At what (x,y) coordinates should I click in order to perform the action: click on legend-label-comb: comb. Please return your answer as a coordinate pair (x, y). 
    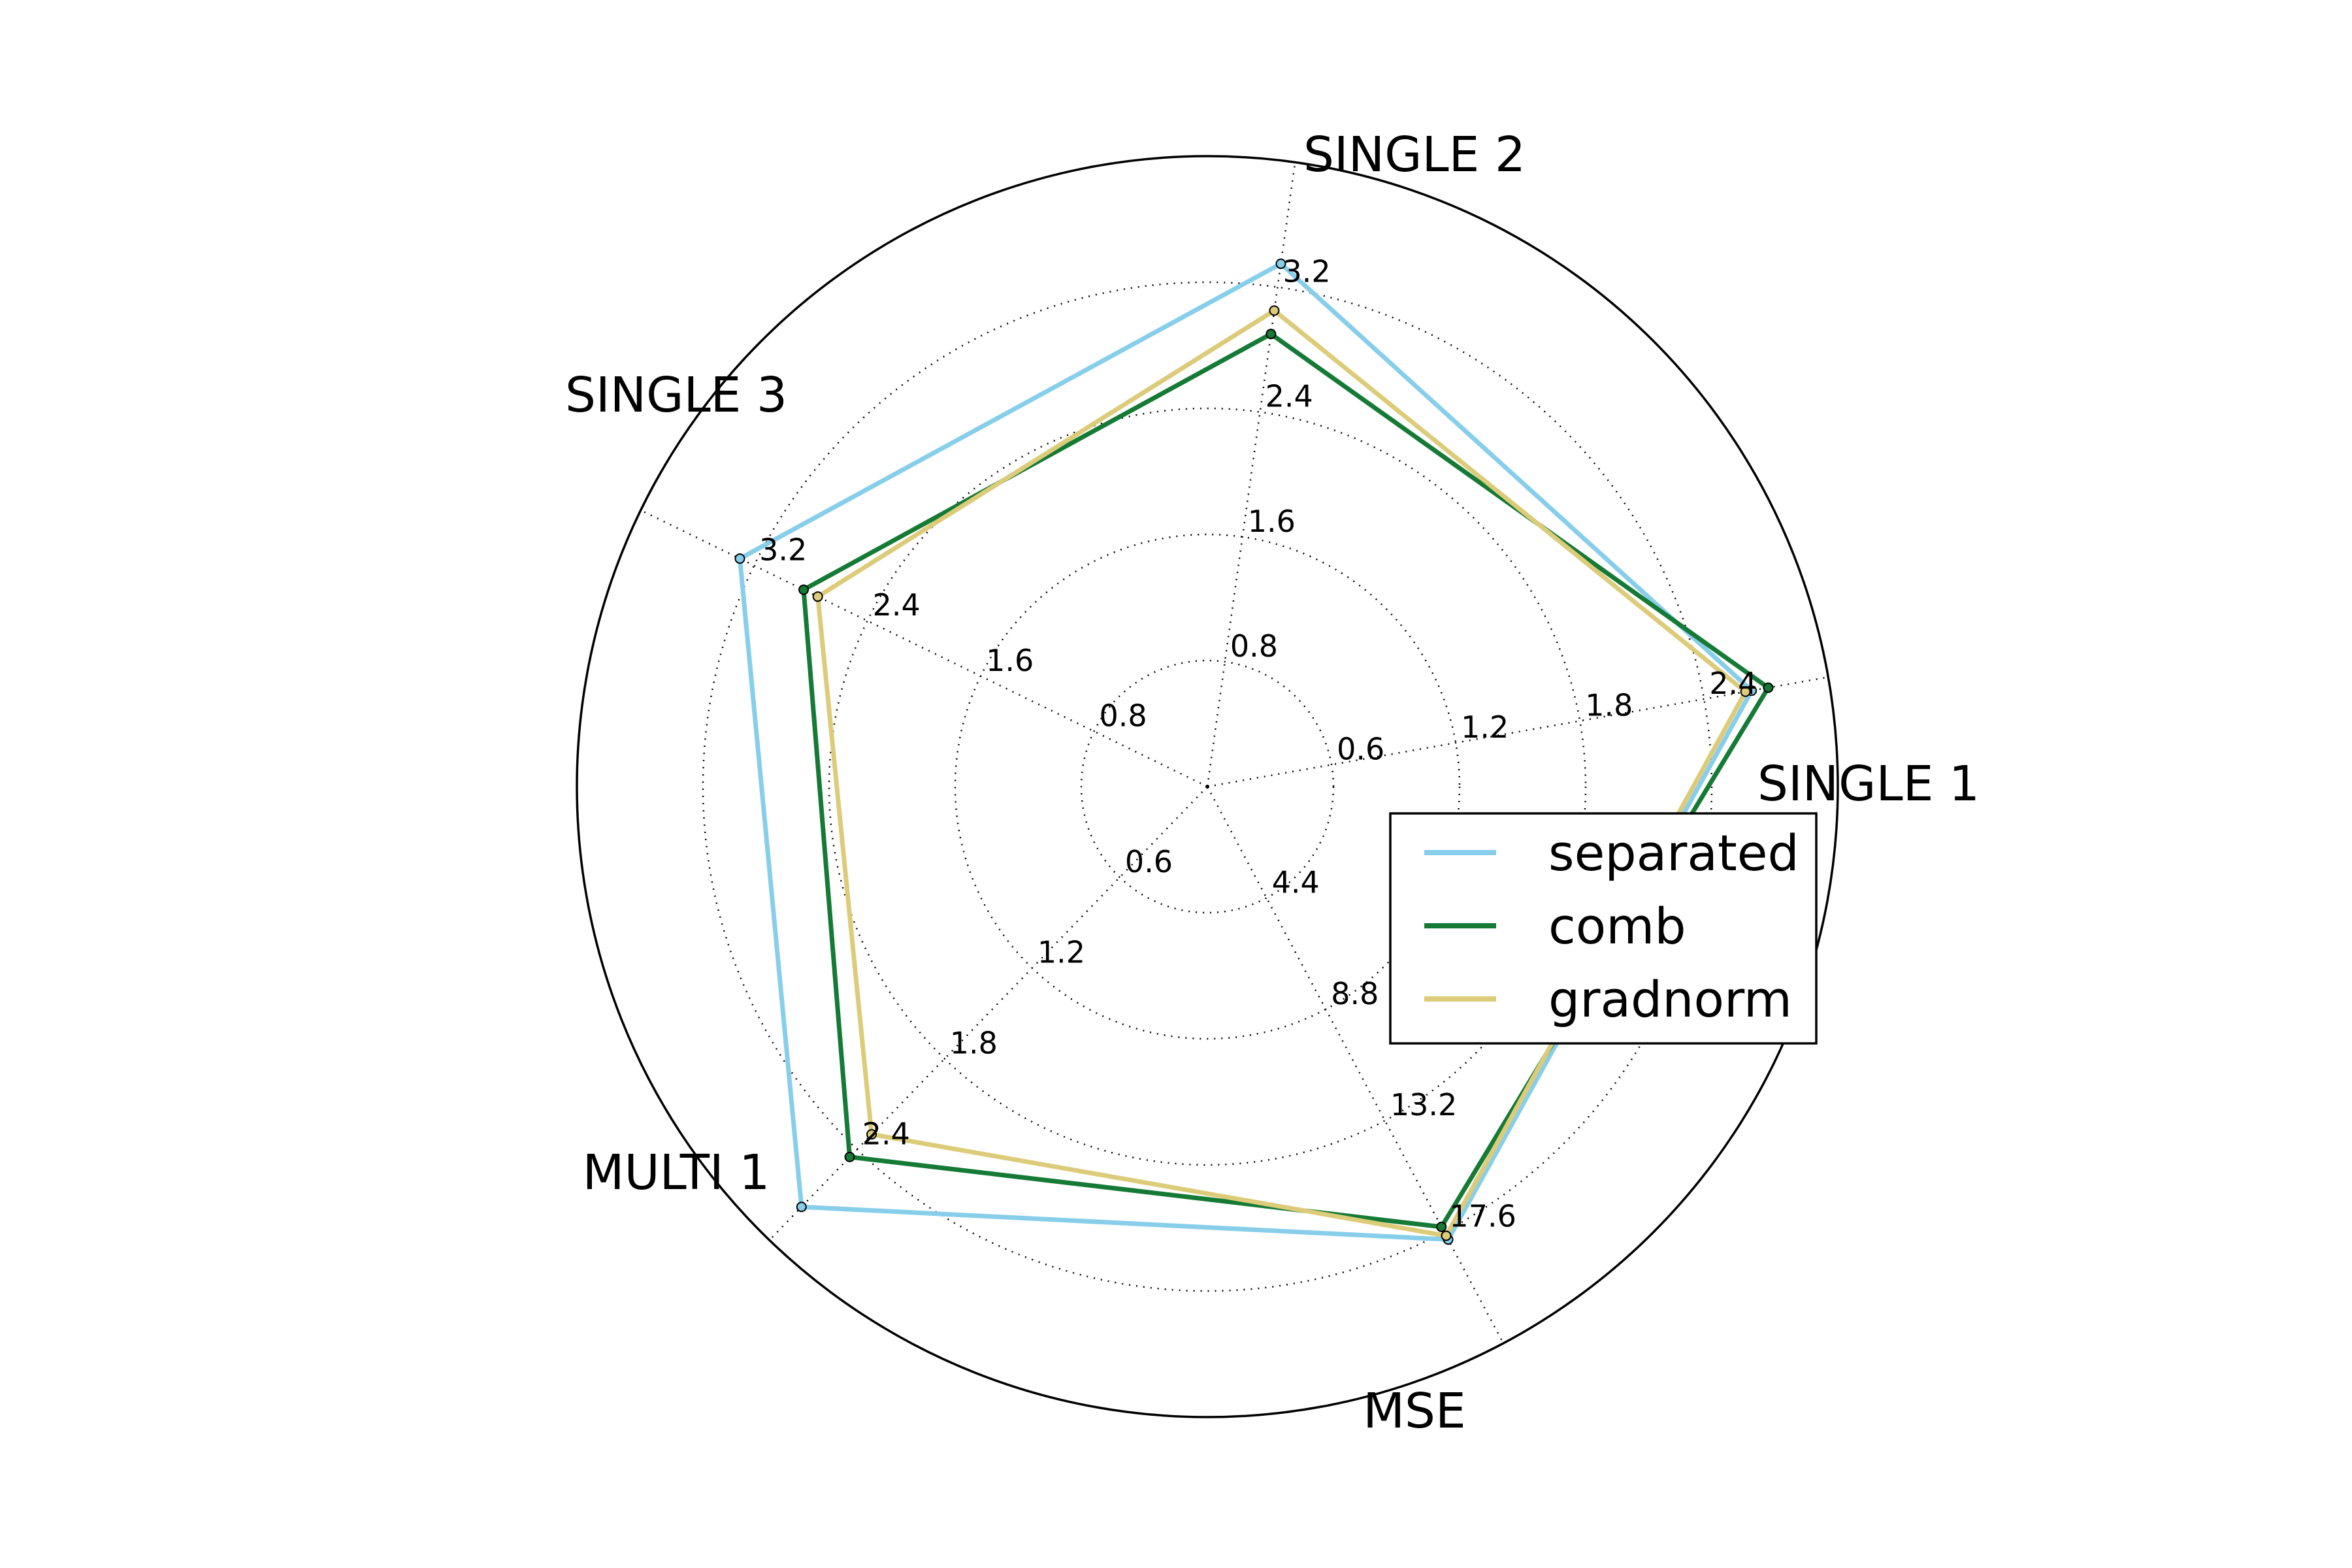
    Looking at the image, I should click on (1617, 926).